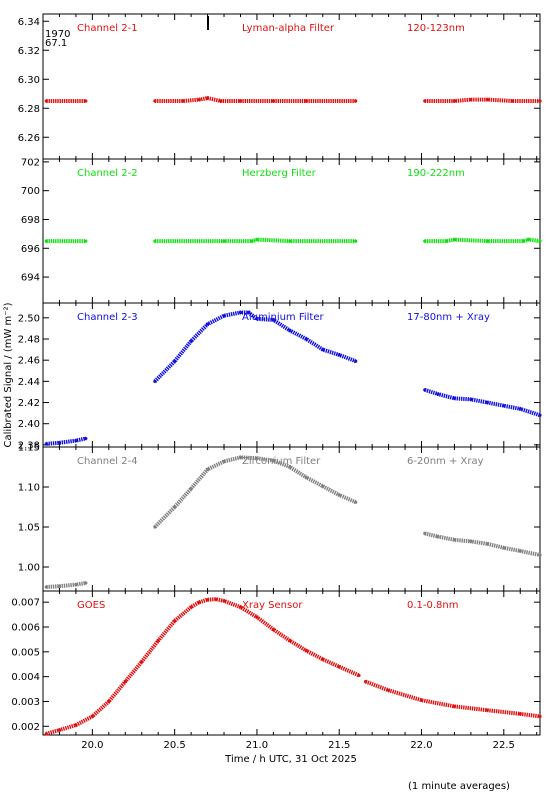  Describe the element at coordinates (29, 340) in the screenshot. I see `y-tick-label: 2.48` at that location.